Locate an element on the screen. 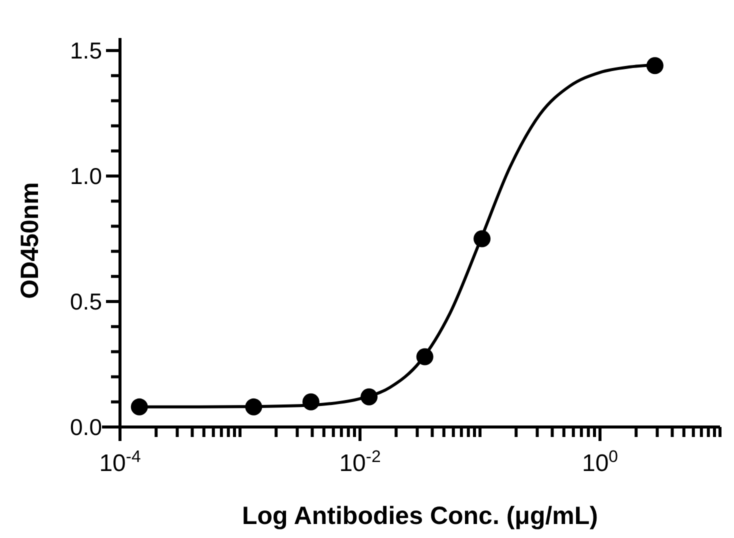 This screenshot has width=734, height=538. y-tick-label: 1.0 is located at coordinates (86, 176).